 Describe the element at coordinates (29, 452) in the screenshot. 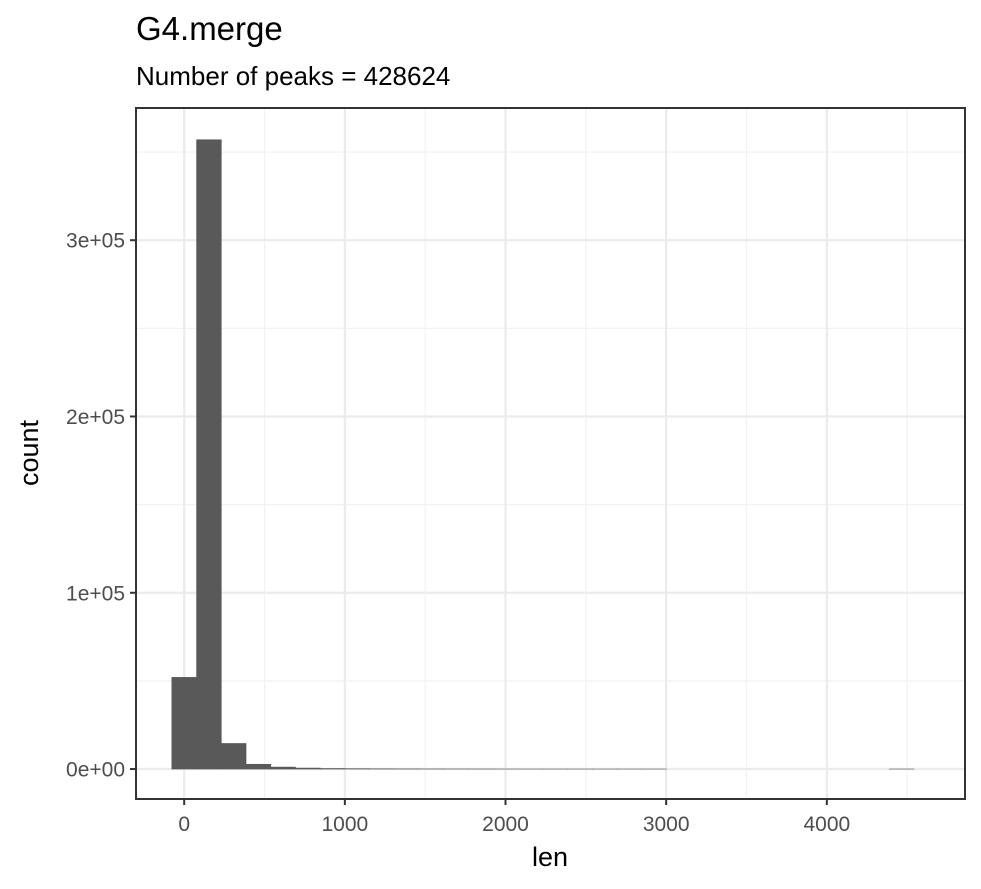

I see `y-axis-title: count` at that location.